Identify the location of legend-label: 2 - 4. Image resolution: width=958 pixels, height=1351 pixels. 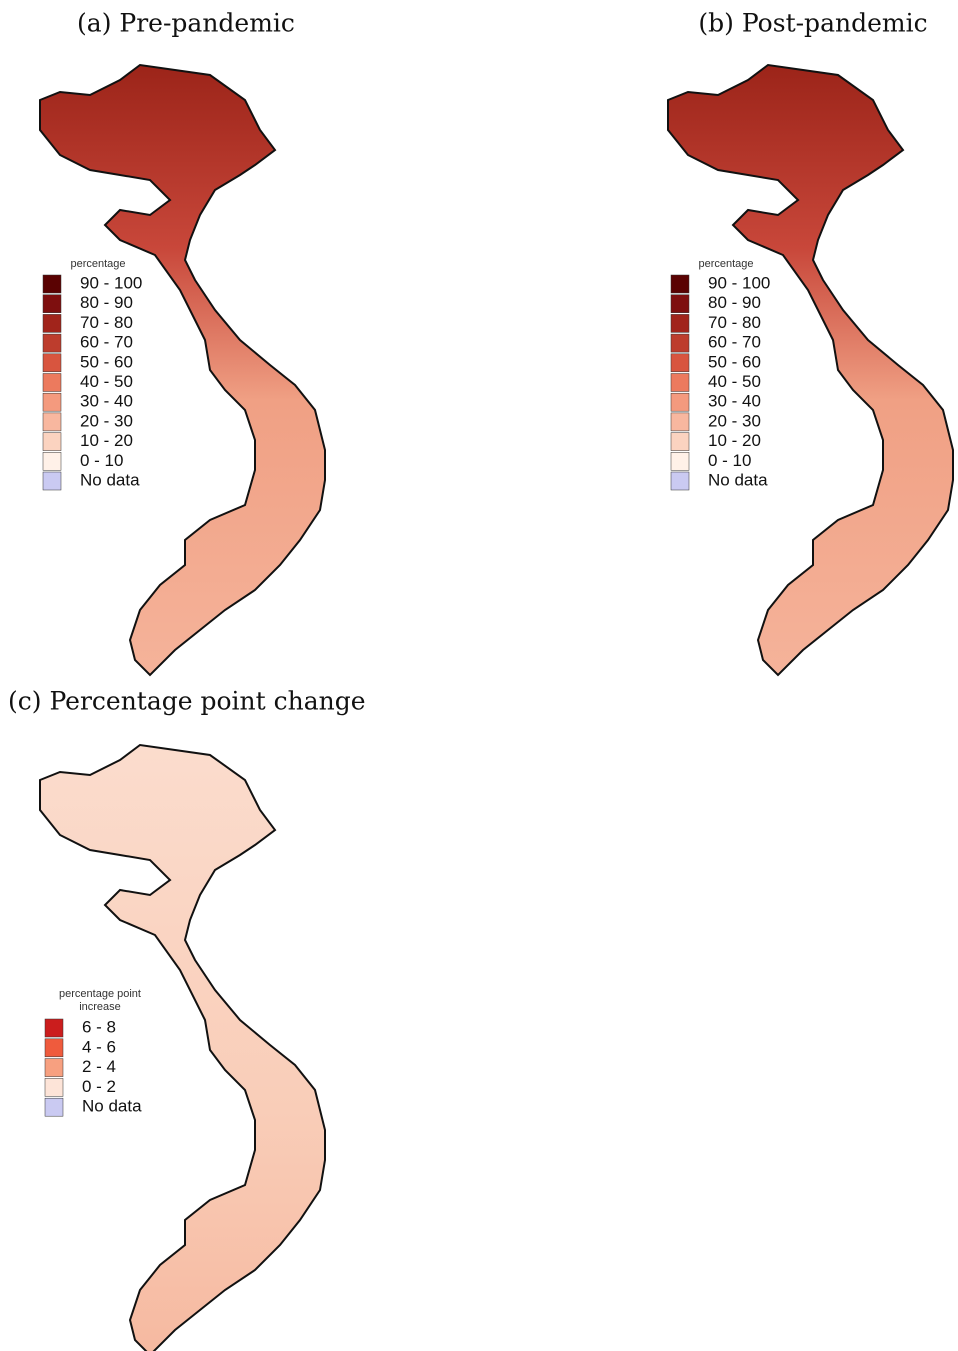
(99, 1066).